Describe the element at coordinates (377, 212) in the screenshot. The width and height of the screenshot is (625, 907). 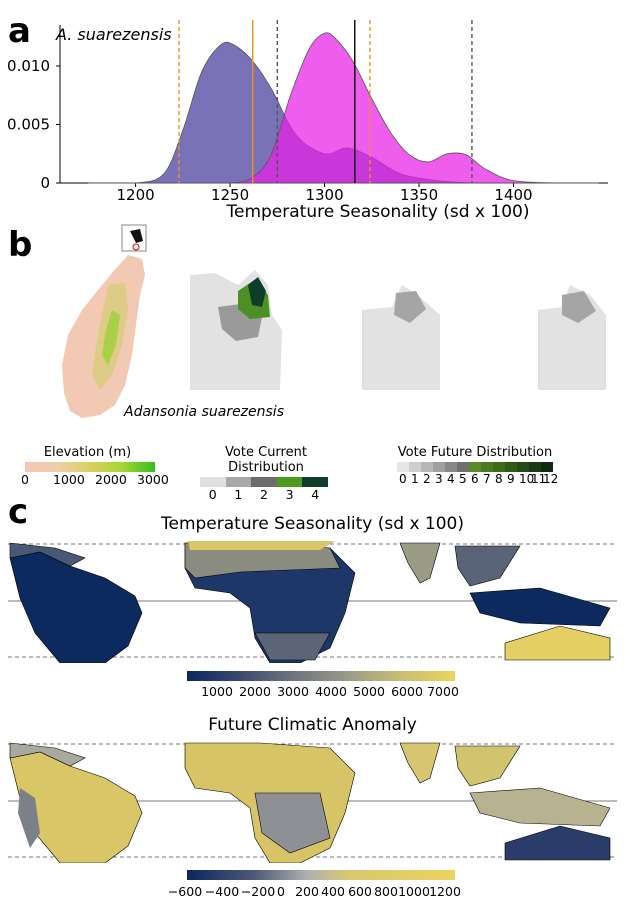
I see `x-axis-label: Temperature Seasonality (sd x 100)` at that location.